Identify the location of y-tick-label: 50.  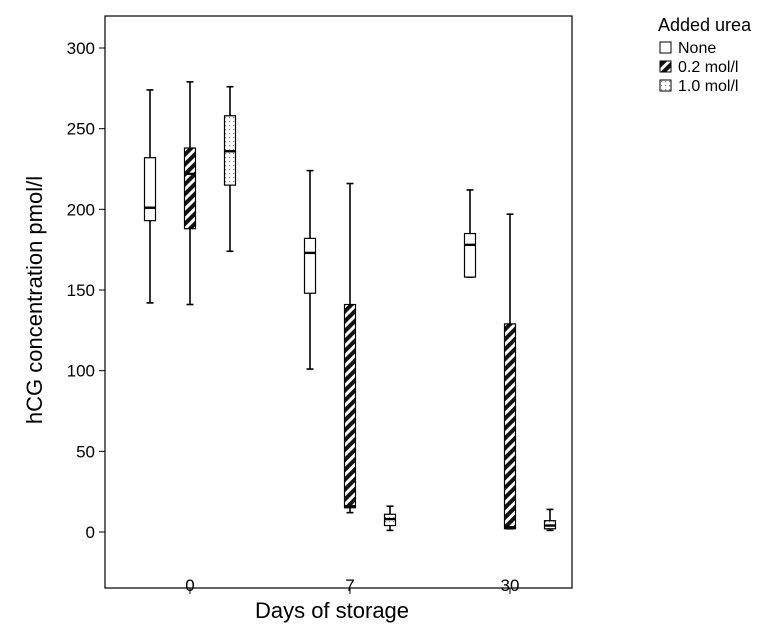
(85, 451).